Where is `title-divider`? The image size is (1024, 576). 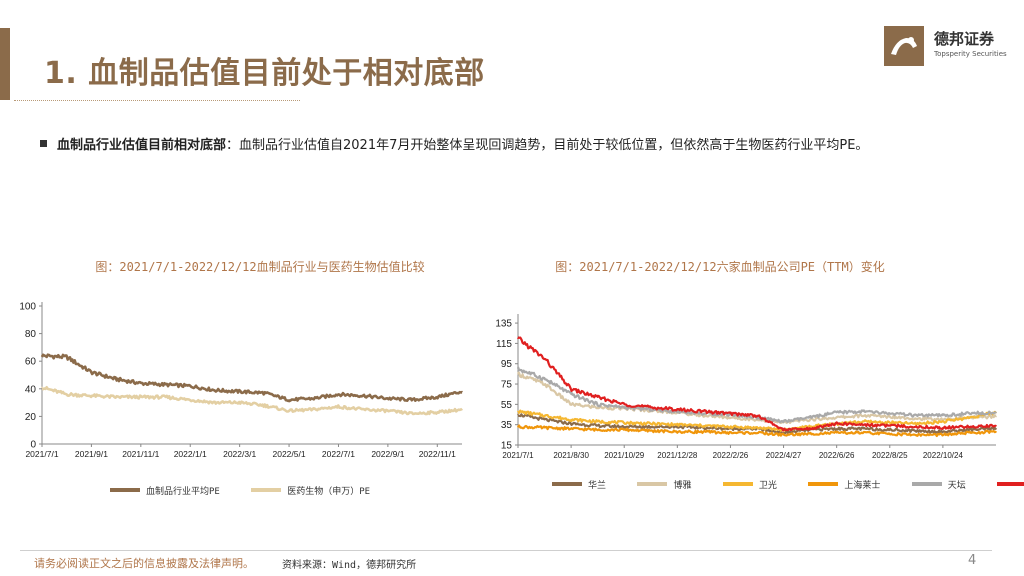 title-divider is located at coordinates (157, 100).